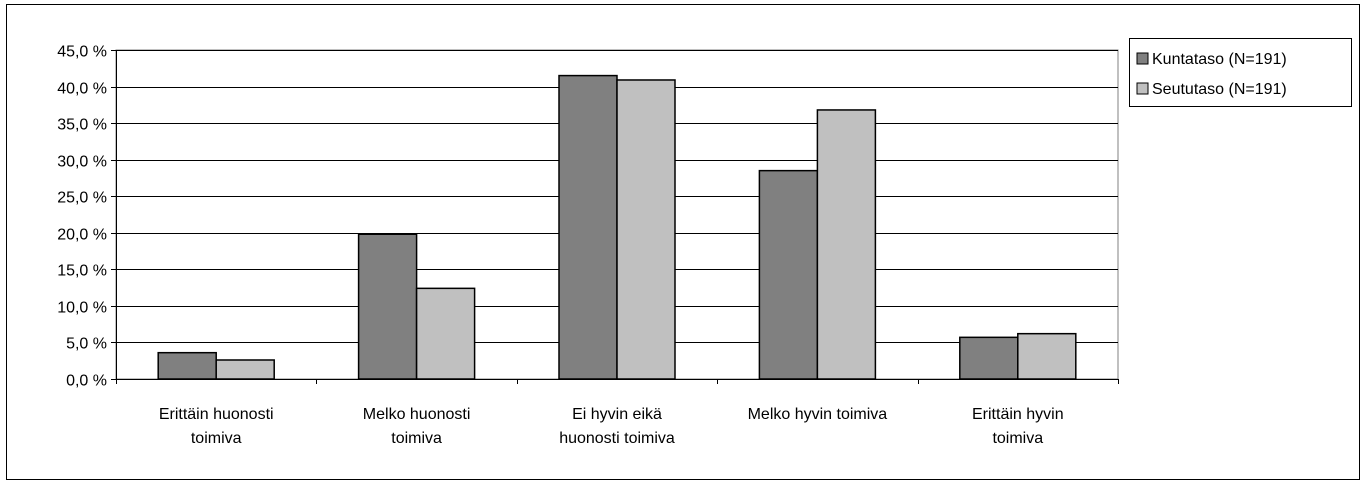  What do you see at coordinates (82, 89) in the screenshot?
I see `y-tick-label: 40,0 %` at bounding box center [82, 89].